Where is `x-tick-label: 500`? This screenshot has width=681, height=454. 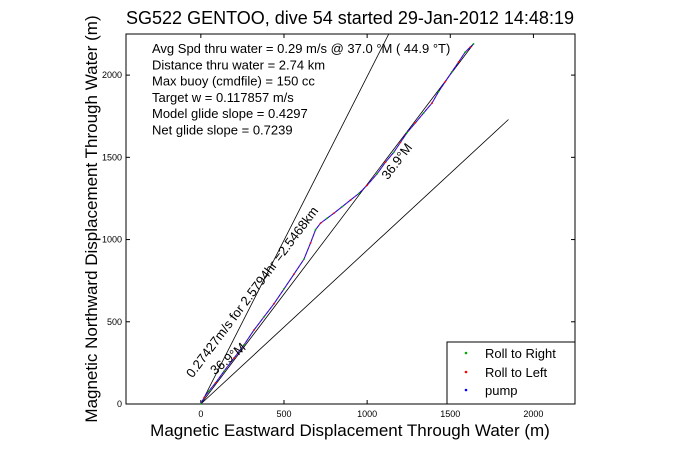 x-tick-label: 500 is located at coordinates (283, 414).